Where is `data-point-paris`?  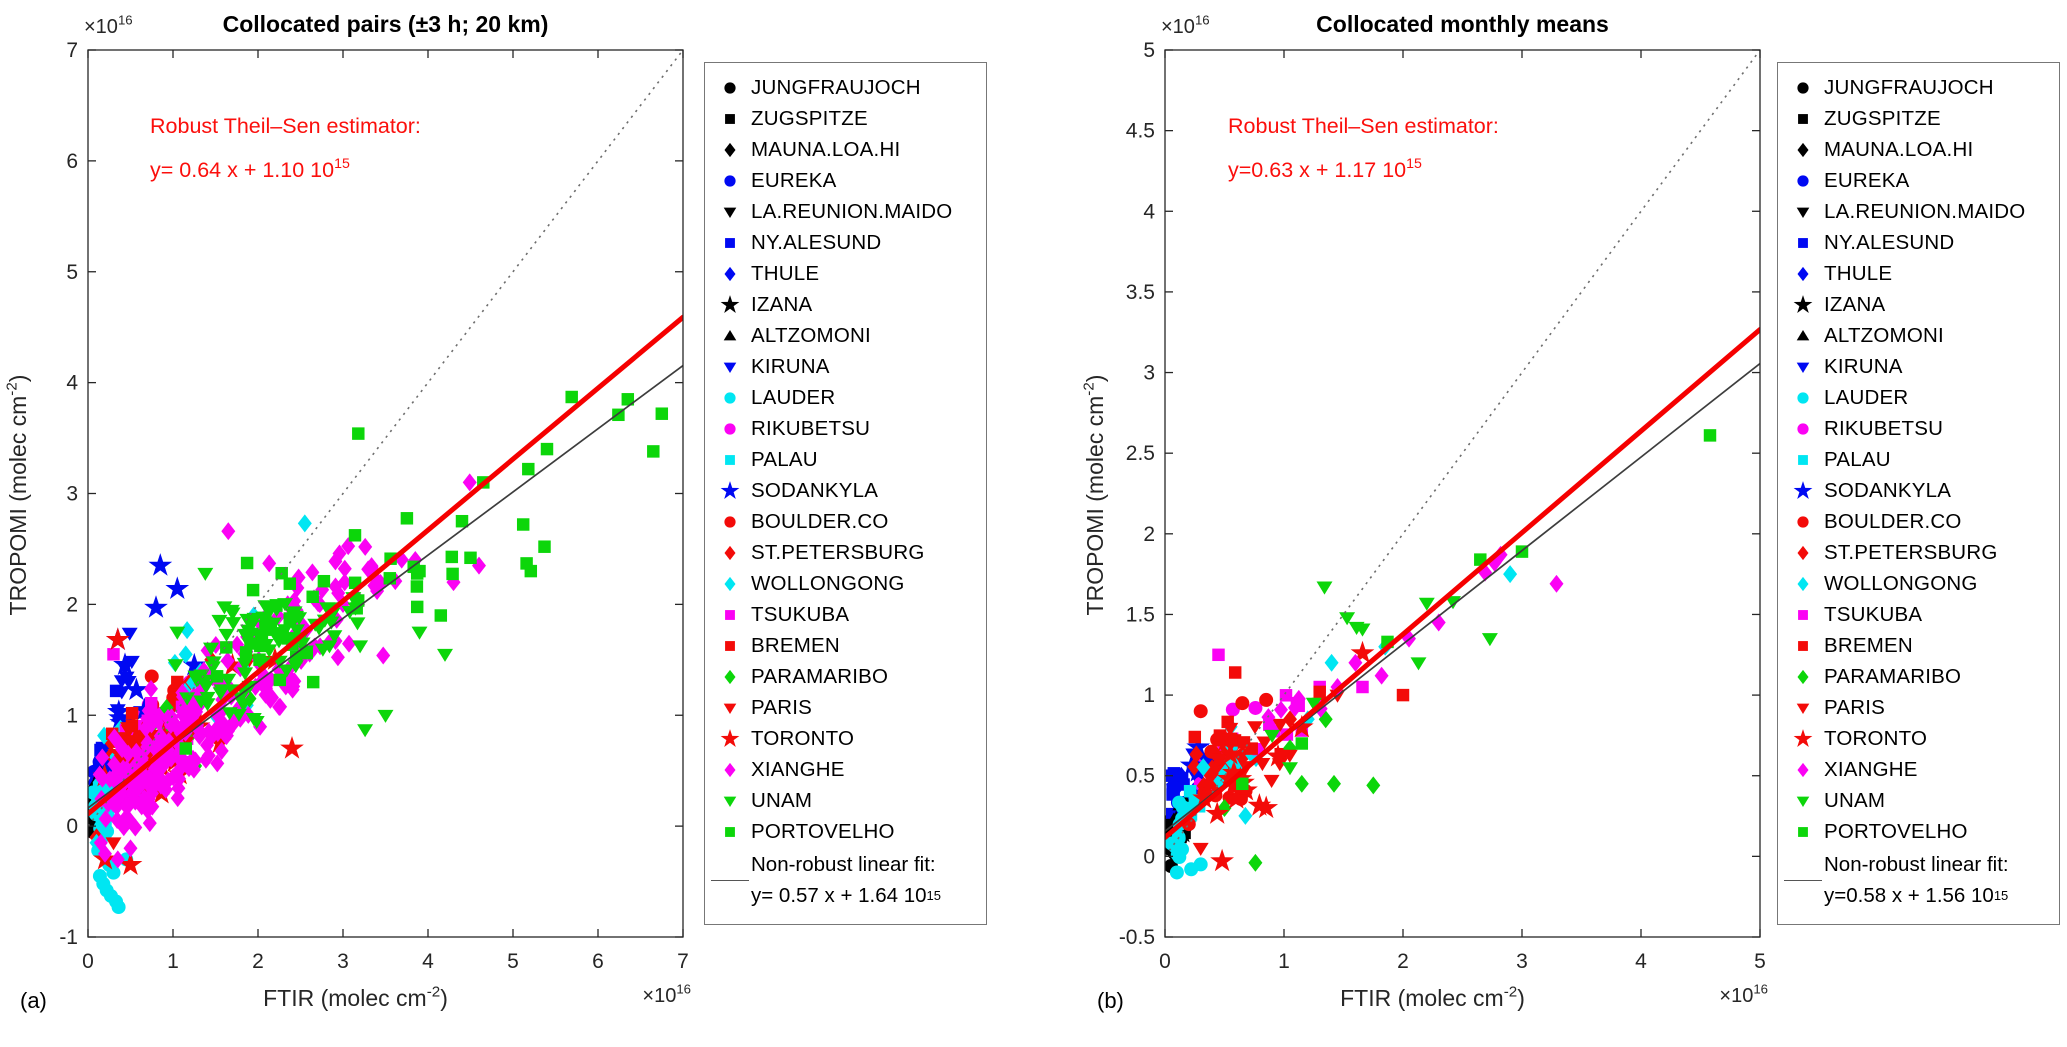
data-point-paris is located at coordinates (1219, 760).